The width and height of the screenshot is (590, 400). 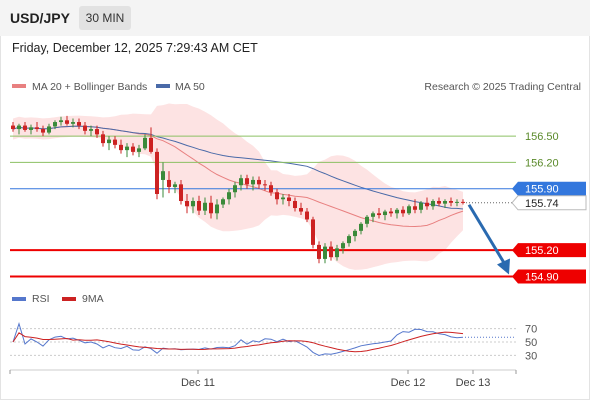 What do you see at coordinates (135, 48) in the screenshot?
I see `chart-datetime: Friday, December 12, 2025 7:29:43 AM CET` at bounding box center [135, 48].